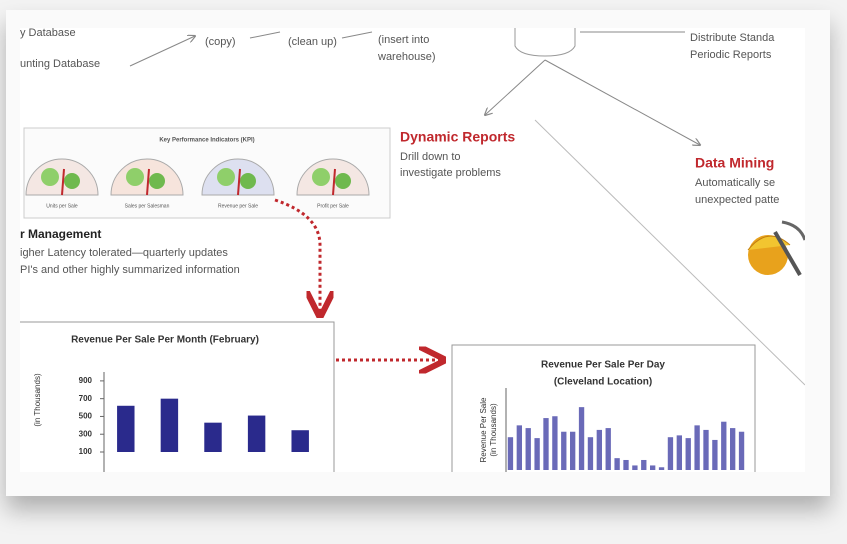 Image resolution: width=847 pixels, height=544 pixels. I want to click on chart-title: Revenue Per Sale Per Month (February), so click(165, 340).